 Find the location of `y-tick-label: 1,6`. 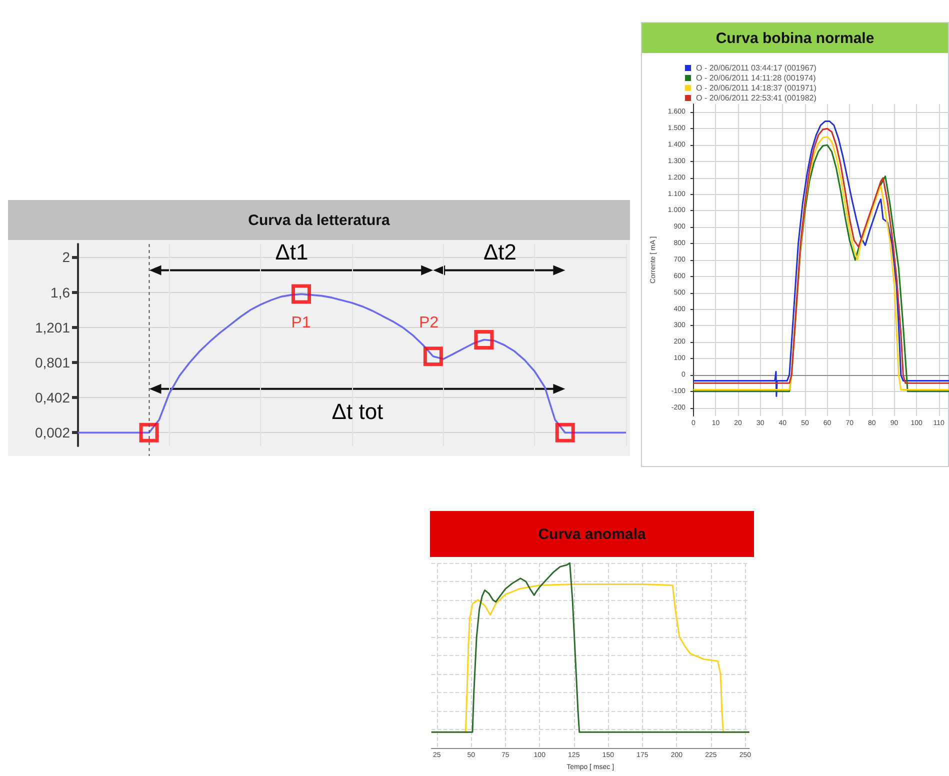

y-tick-label: 1,6 is located at coordinates (60, 292).